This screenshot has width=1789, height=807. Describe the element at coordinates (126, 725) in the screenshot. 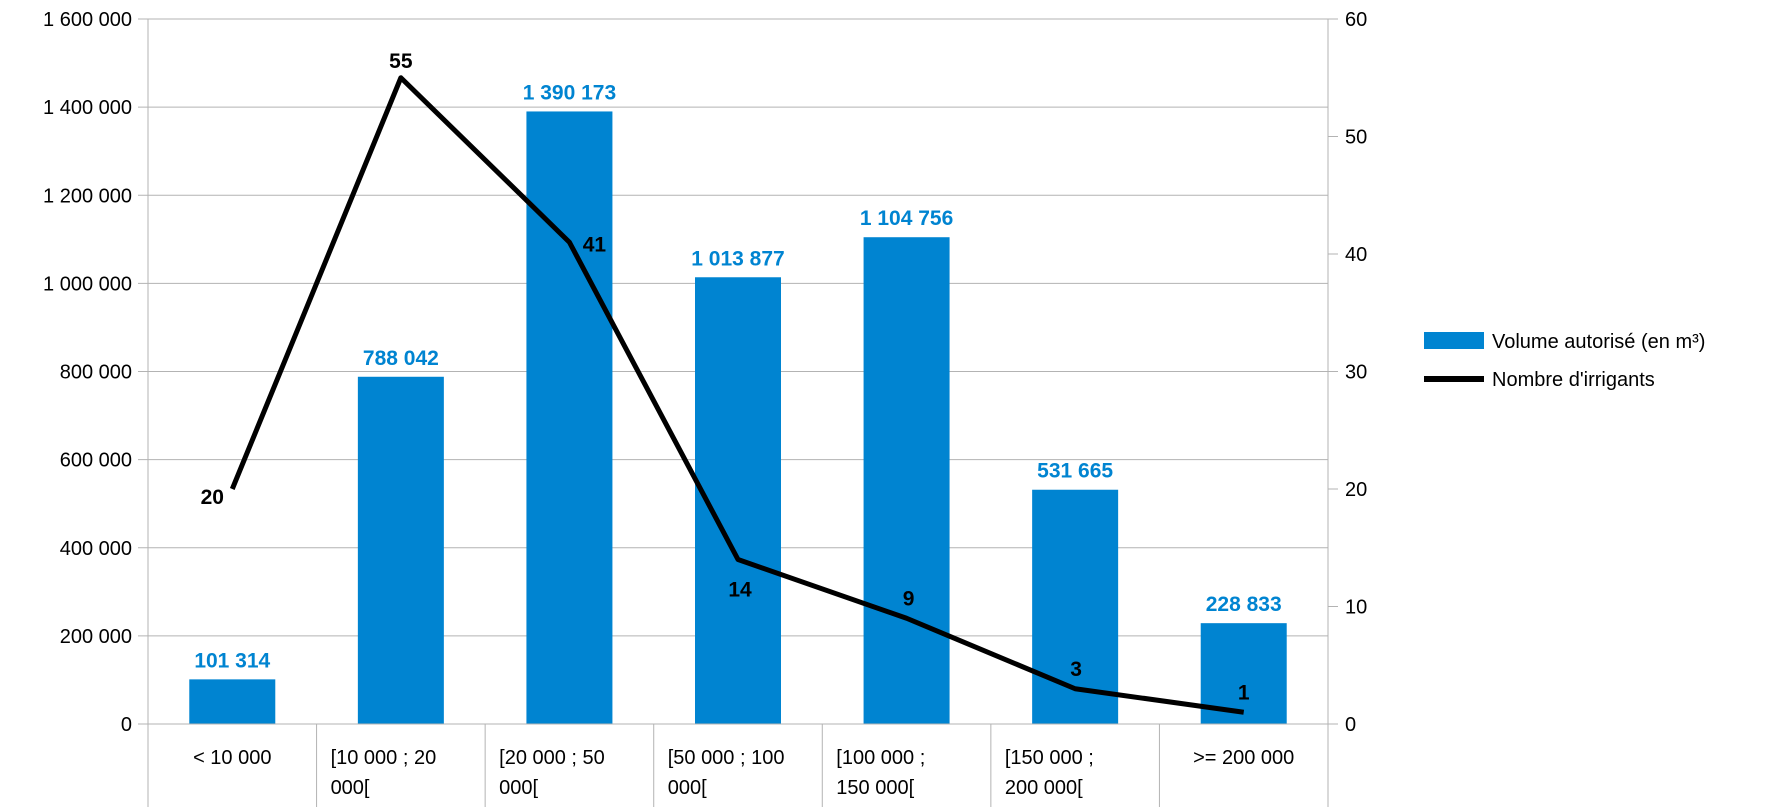

I see `y-left-tick-label-0: 0` at that location.